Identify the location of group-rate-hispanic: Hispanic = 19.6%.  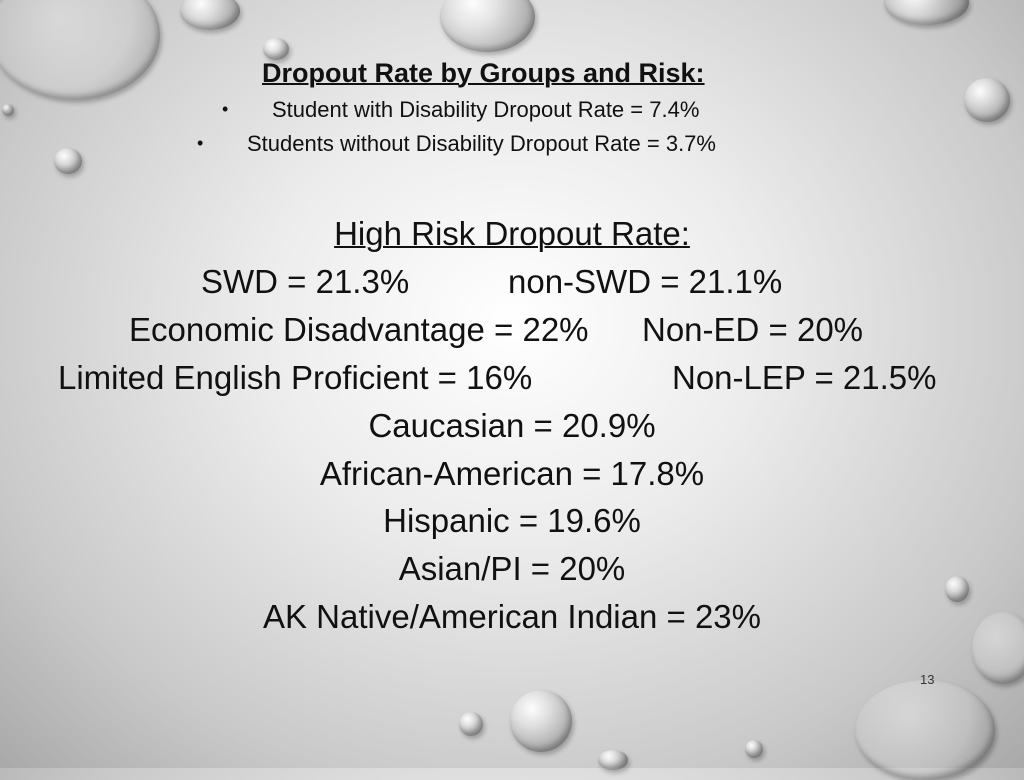
(512, 520).